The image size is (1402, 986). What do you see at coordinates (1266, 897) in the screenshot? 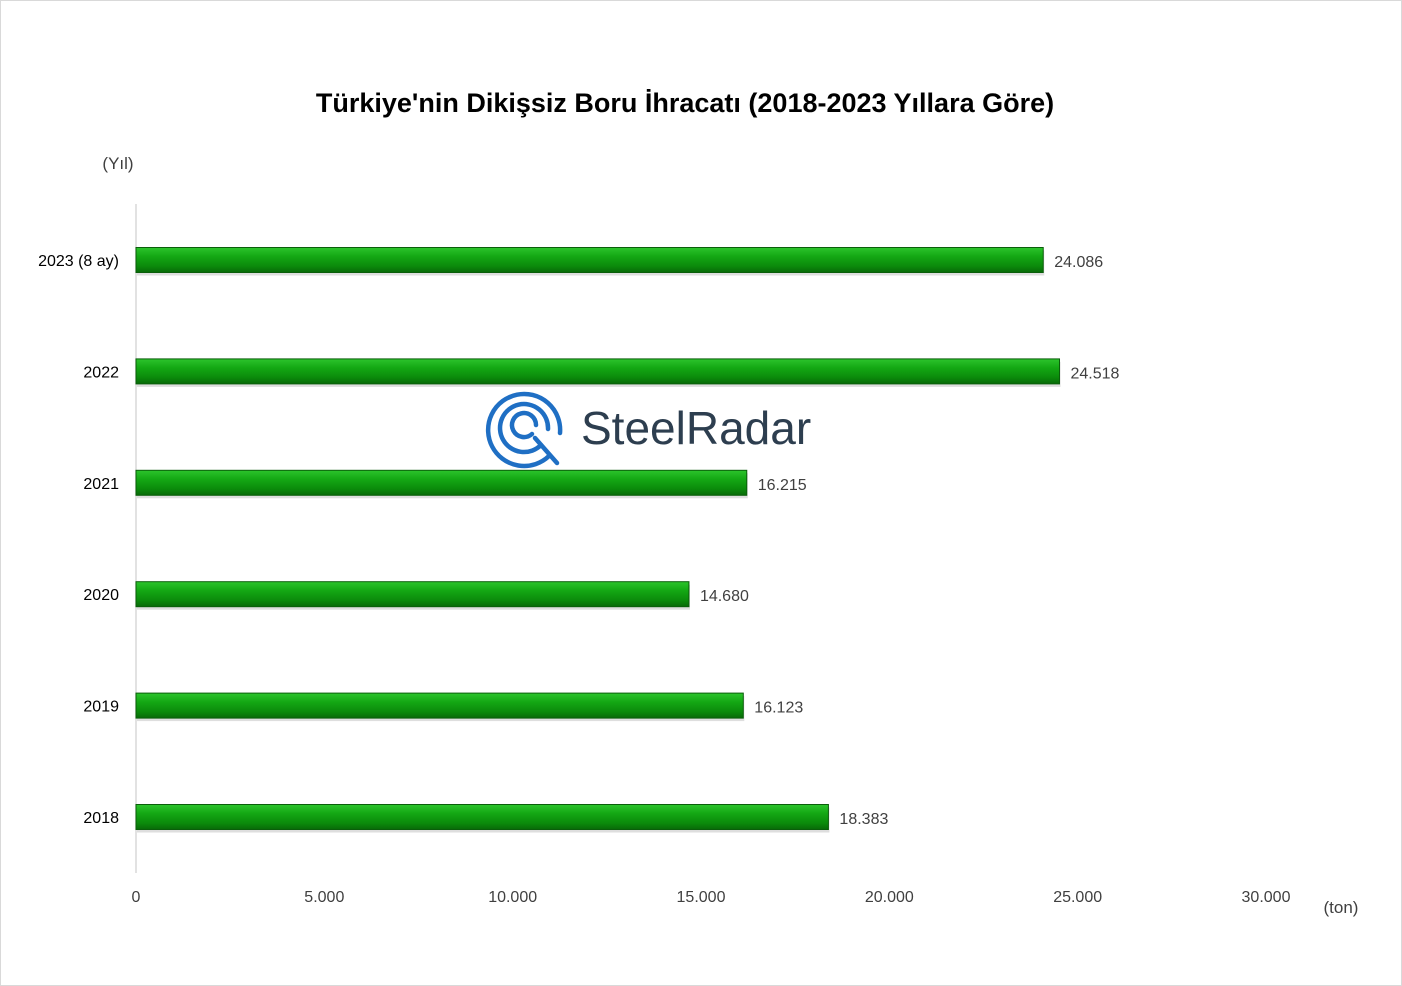
I see `x-tick-label: 30.000` at bounding box center [1266, 897].